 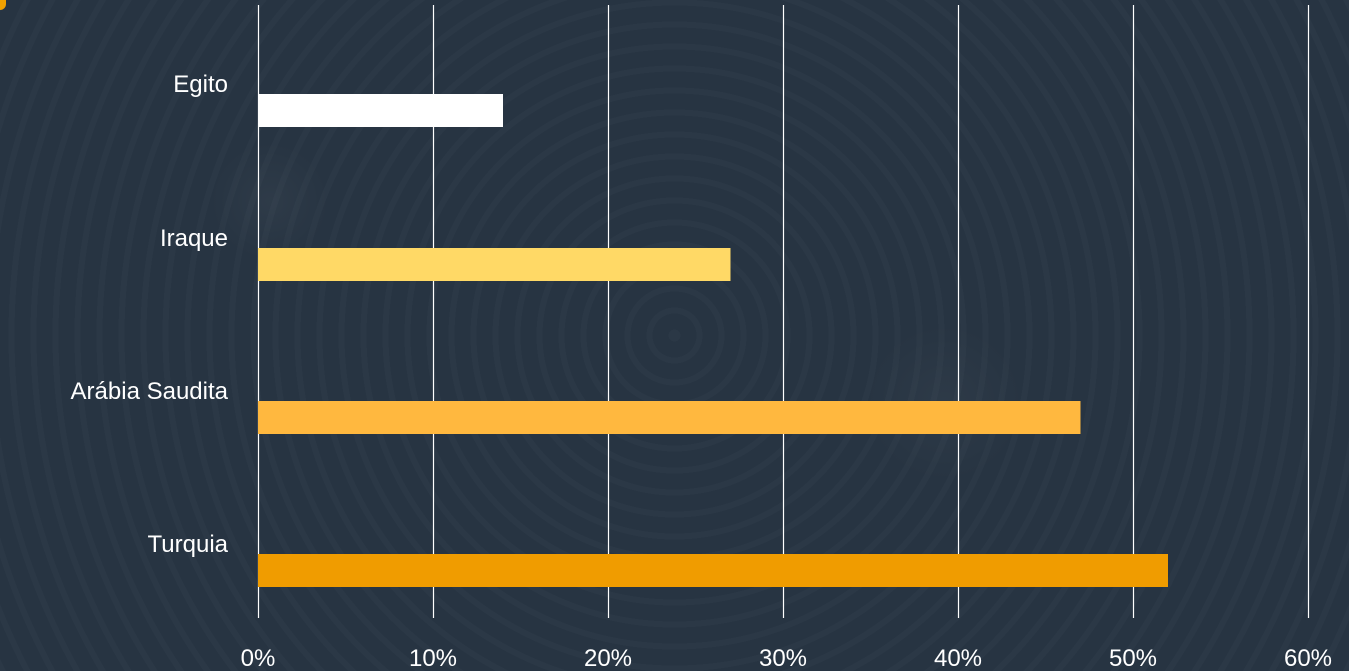 I want to click on x-tick-label: 30%, so click(x=783, y=658).